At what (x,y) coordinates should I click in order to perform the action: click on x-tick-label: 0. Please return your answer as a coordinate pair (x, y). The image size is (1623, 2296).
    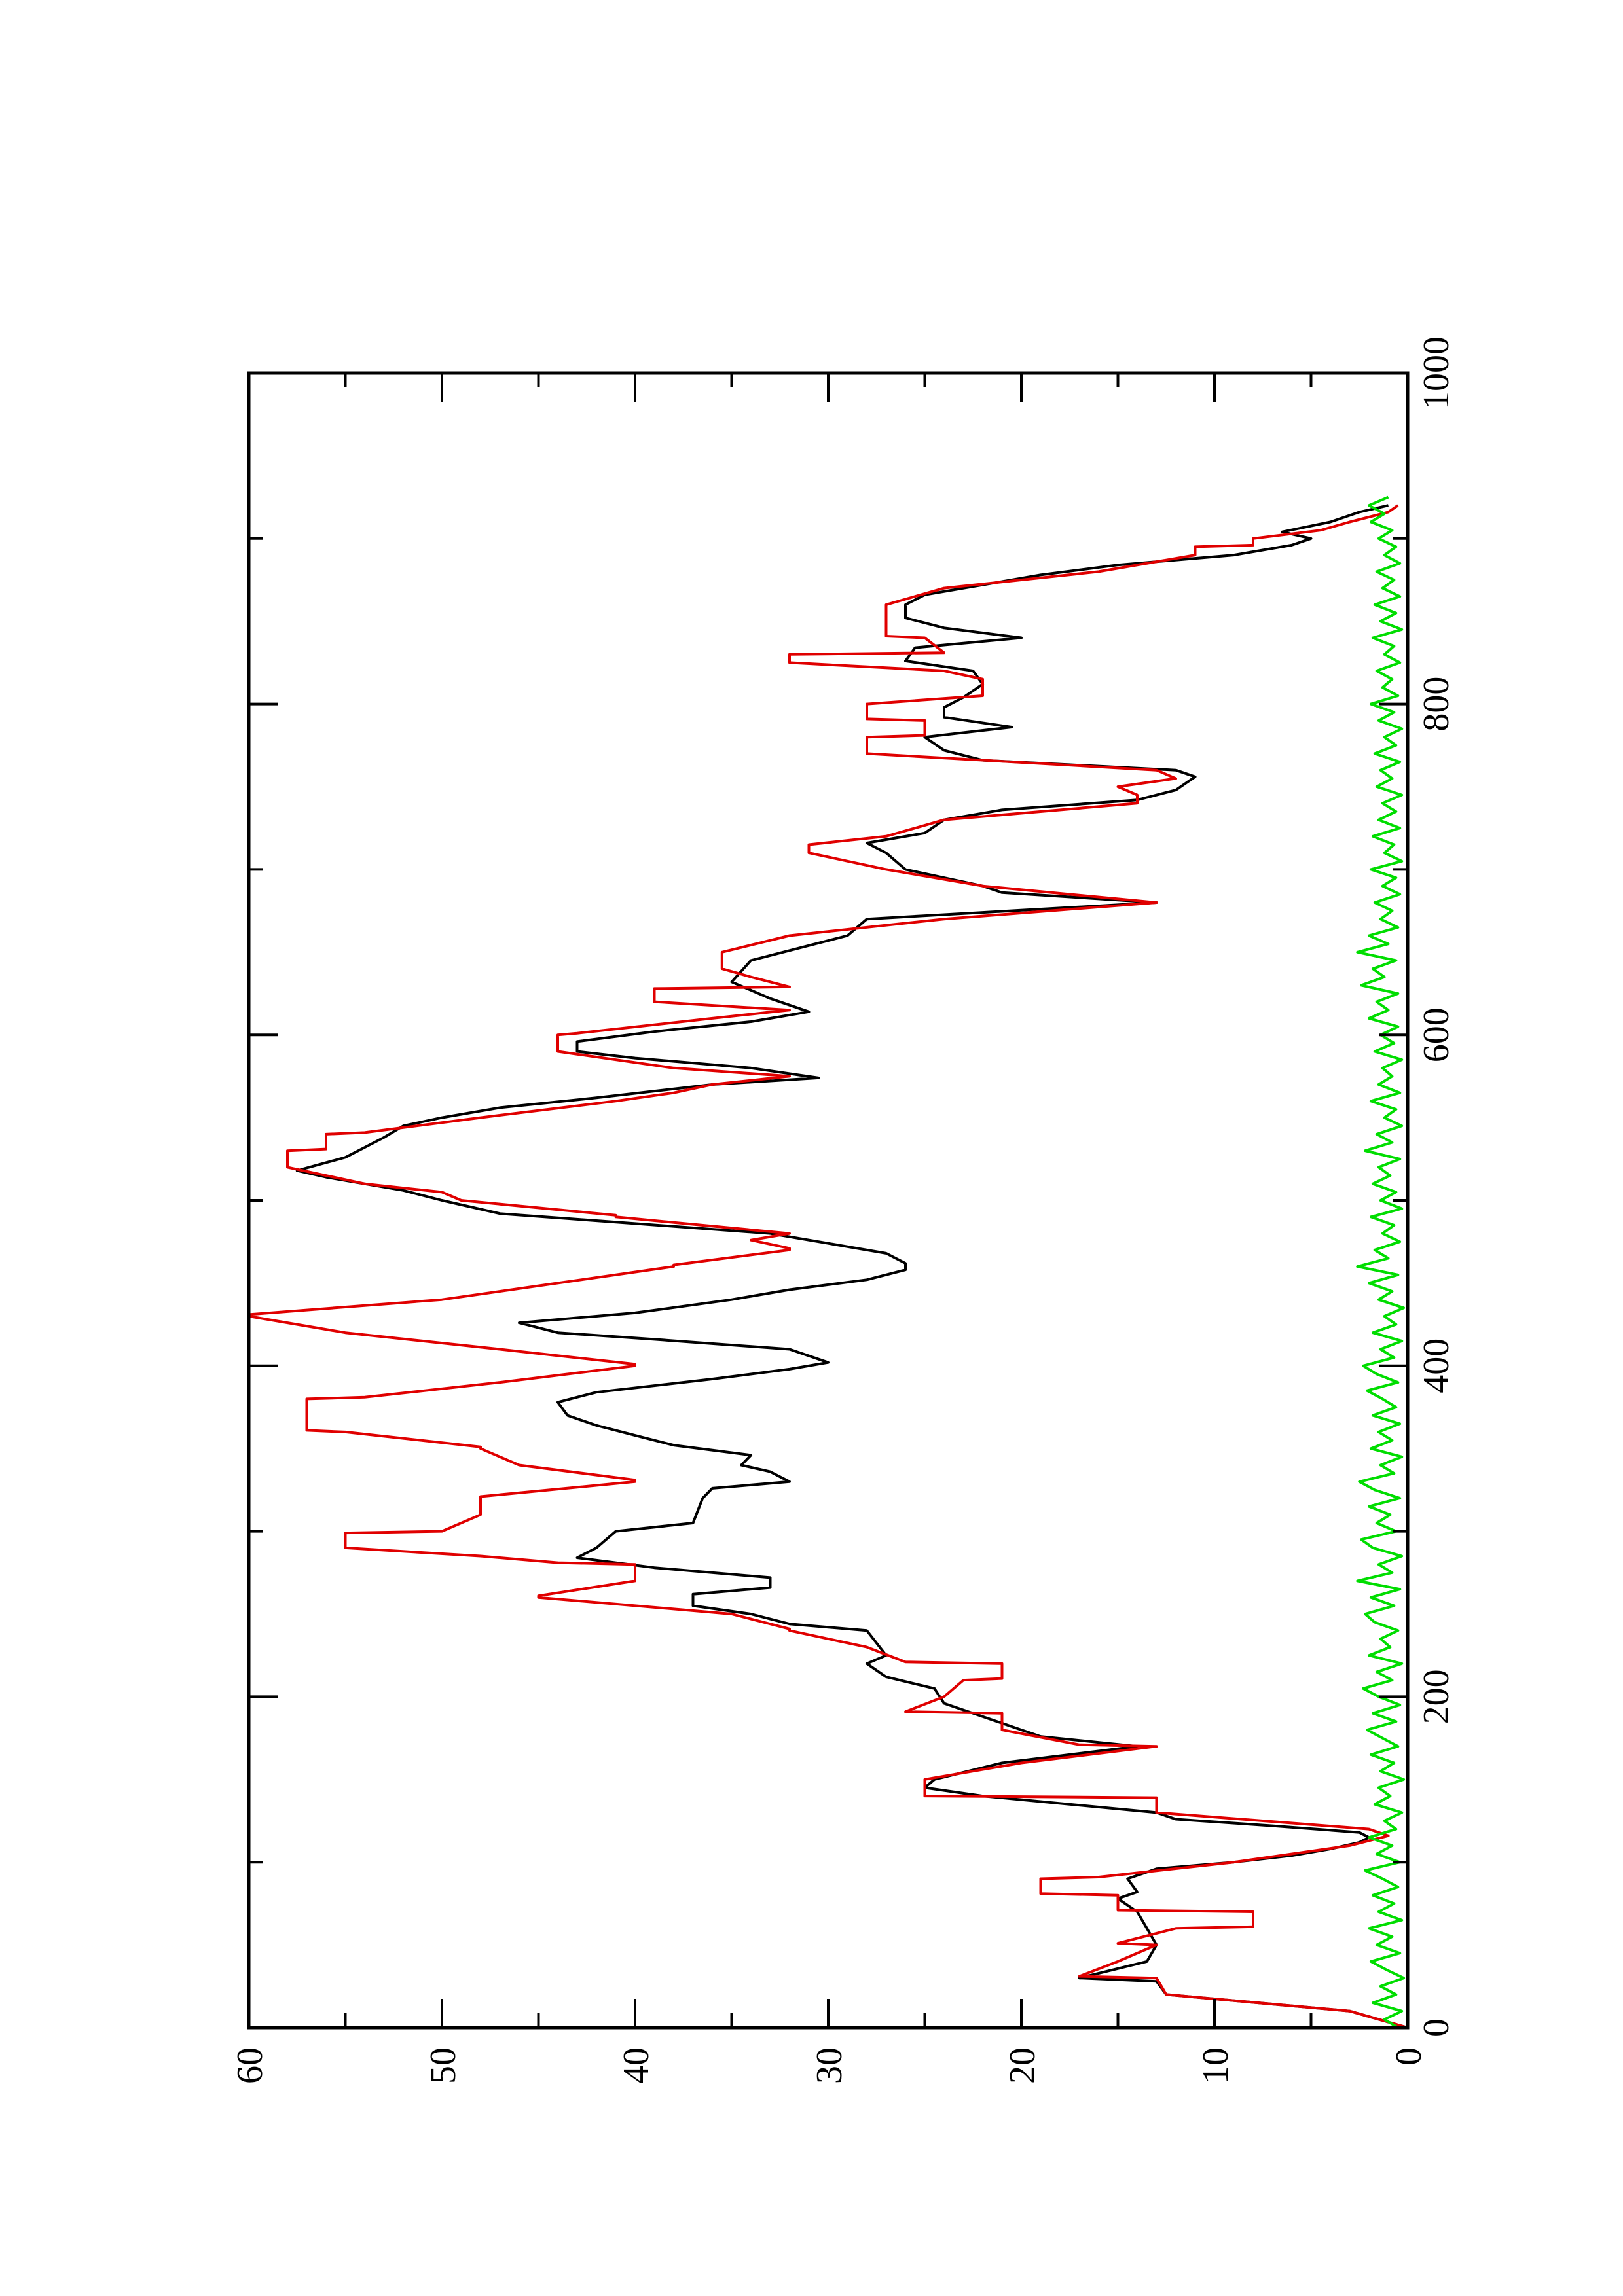
    Looking at the image, I should click on (1436, 2027).